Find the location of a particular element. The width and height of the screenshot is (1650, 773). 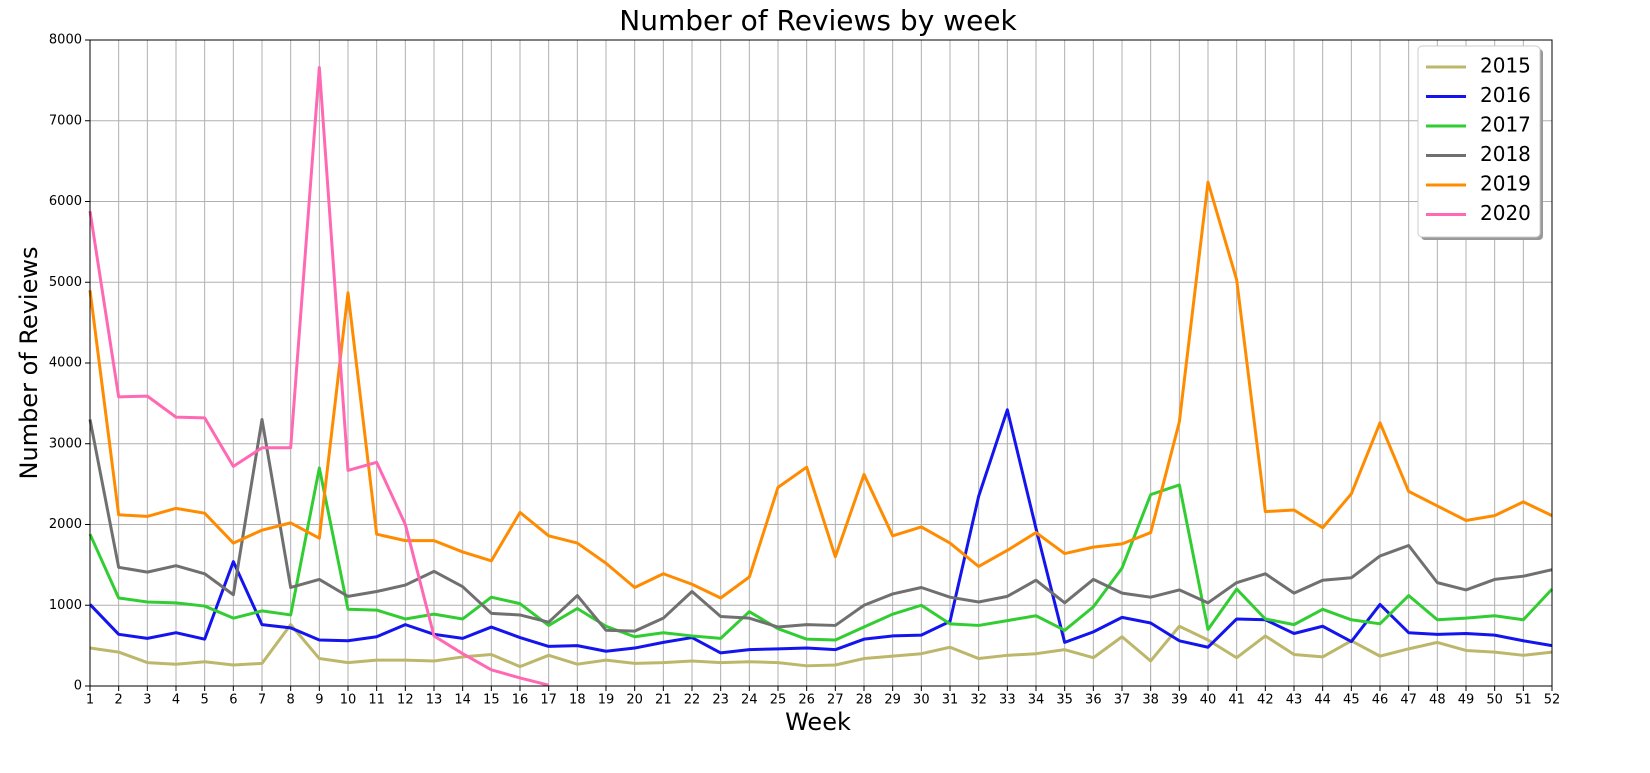

legend-label: 2018 is located at coordinates (1505, 154).